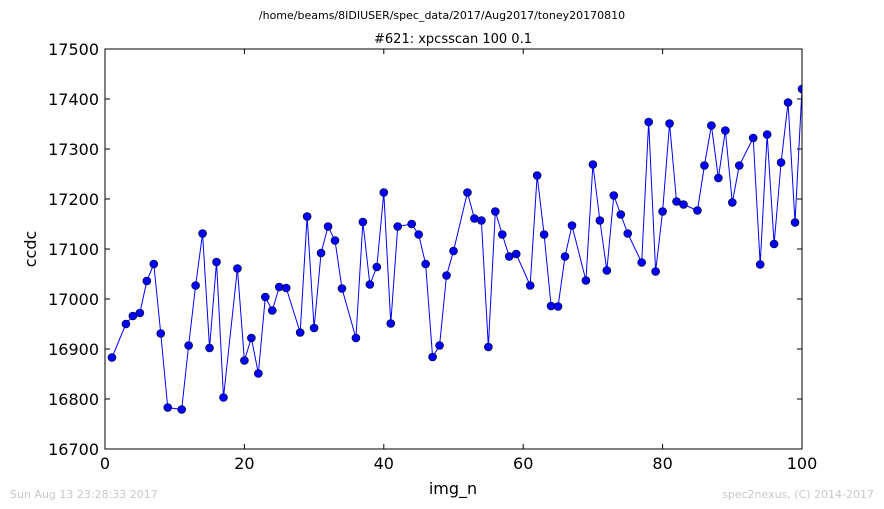 The width and height of the screenshot is (884, 509). I want to click on y-tick-label: 16800, so click(73, 399).